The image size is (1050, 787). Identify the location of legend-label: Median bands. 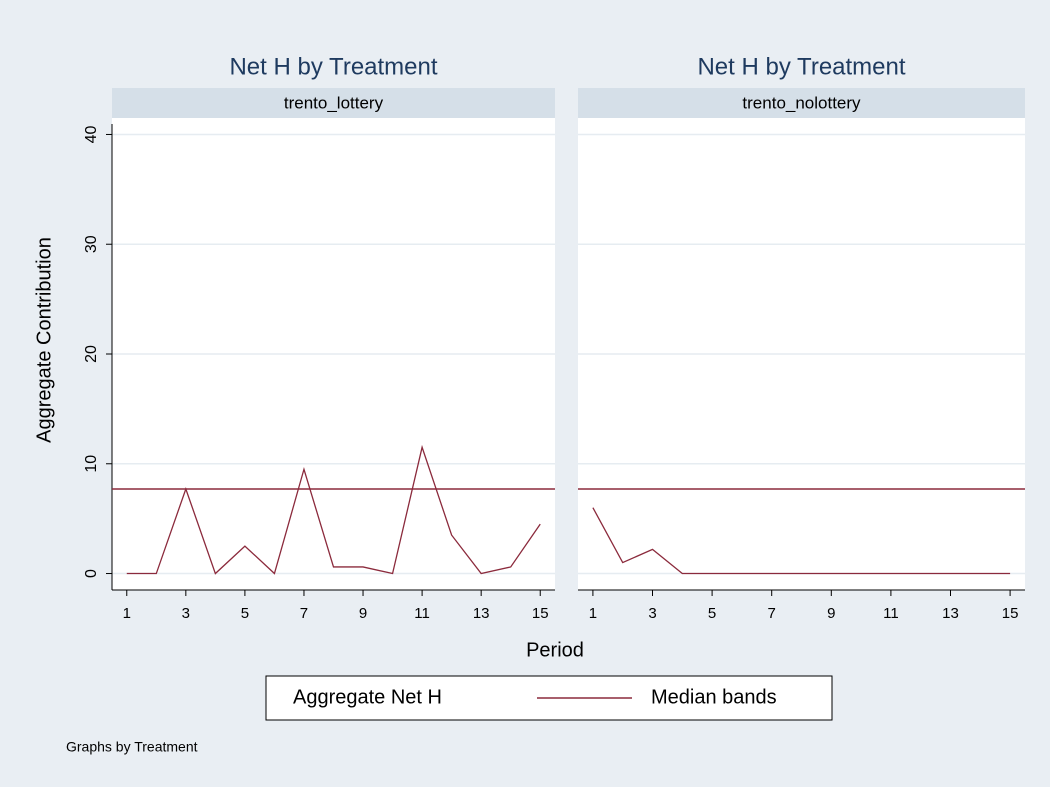
(714, 697).